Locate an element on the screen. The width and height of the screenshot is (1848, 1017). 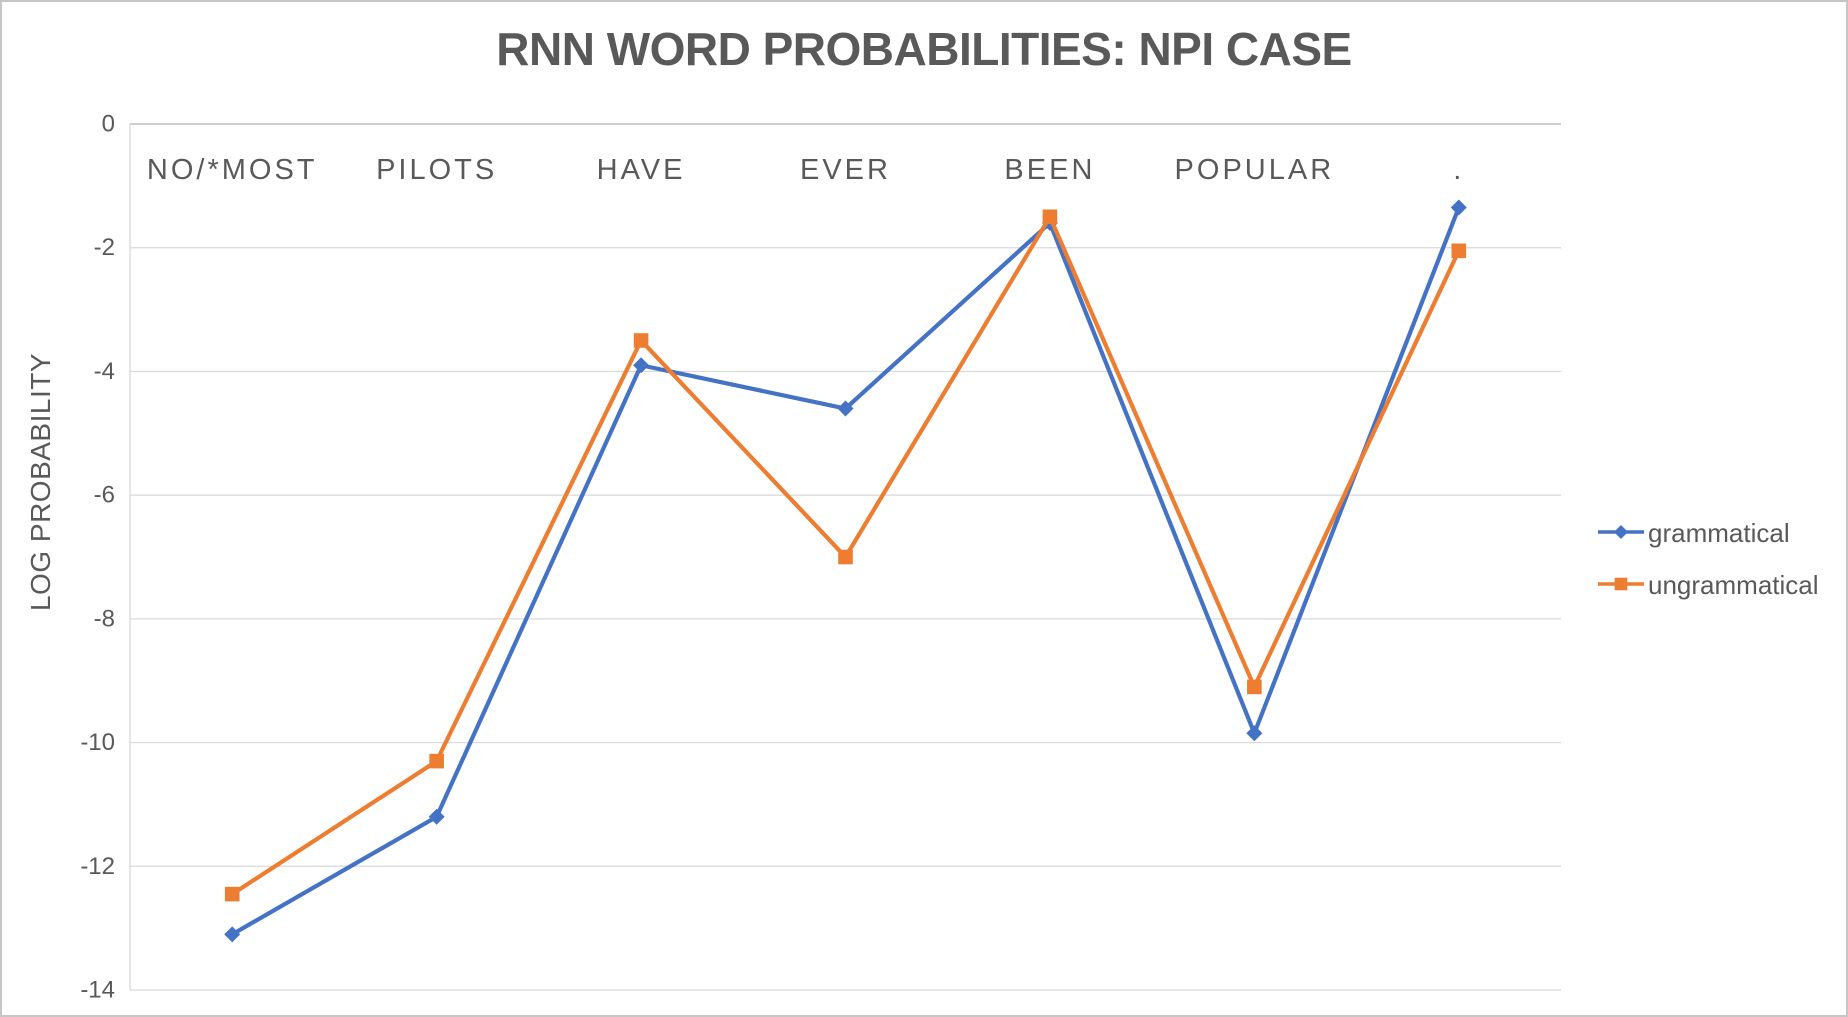
legend-label-ungrammatical: ungrammatical is located at coordinates (1733, 585).